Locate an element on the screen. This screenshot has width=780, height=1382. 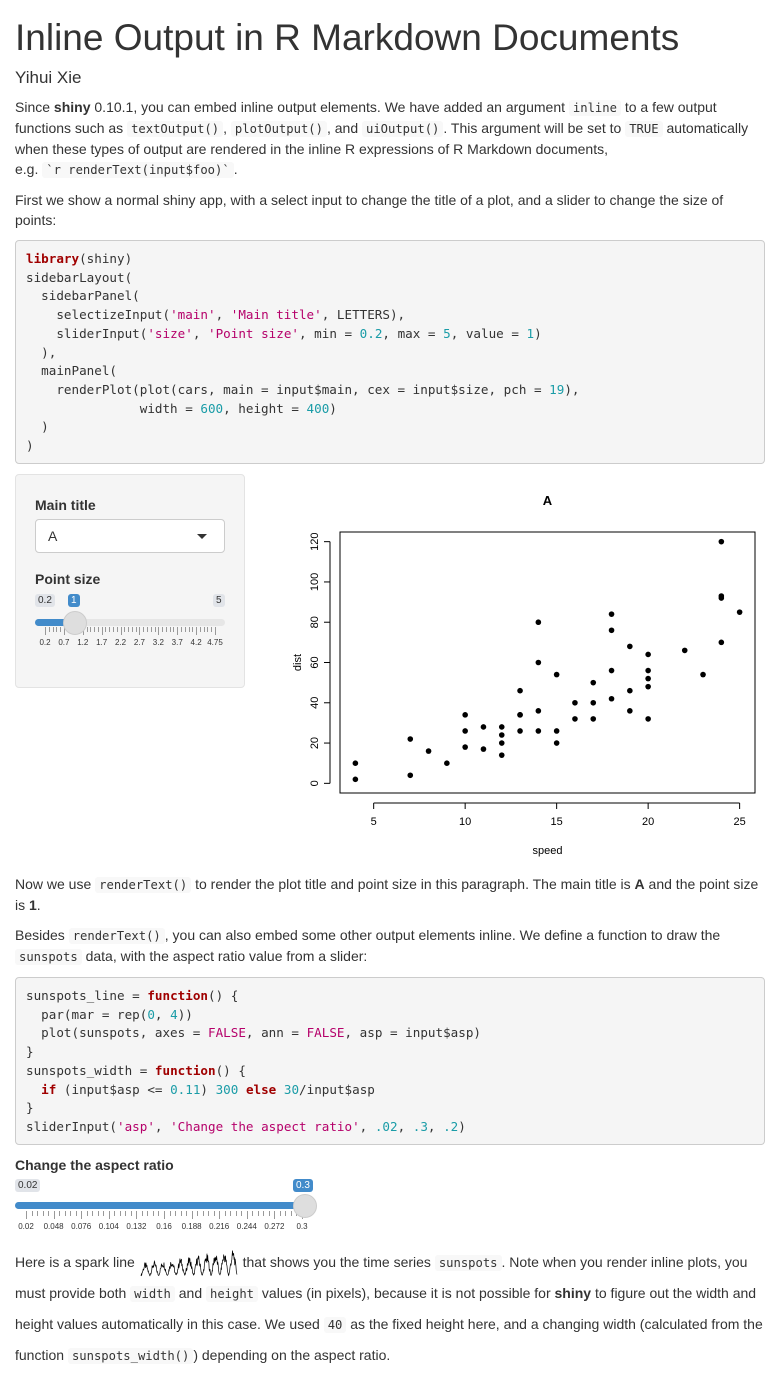
plot-title: A is located at coordinates (548, 500).